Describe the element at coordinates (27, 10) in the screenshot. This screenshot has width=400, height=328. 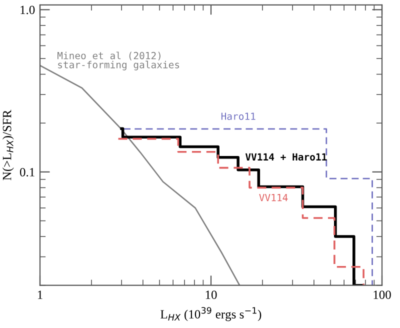
I see `y-tick-label: 1.0` at that location.